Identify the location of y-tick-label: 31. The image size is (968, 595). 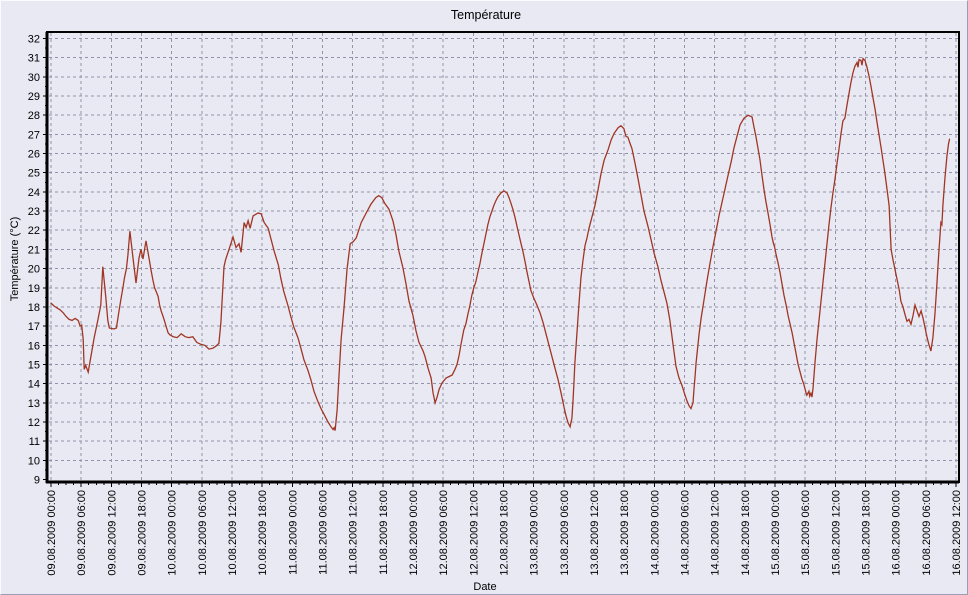
(34, 59).